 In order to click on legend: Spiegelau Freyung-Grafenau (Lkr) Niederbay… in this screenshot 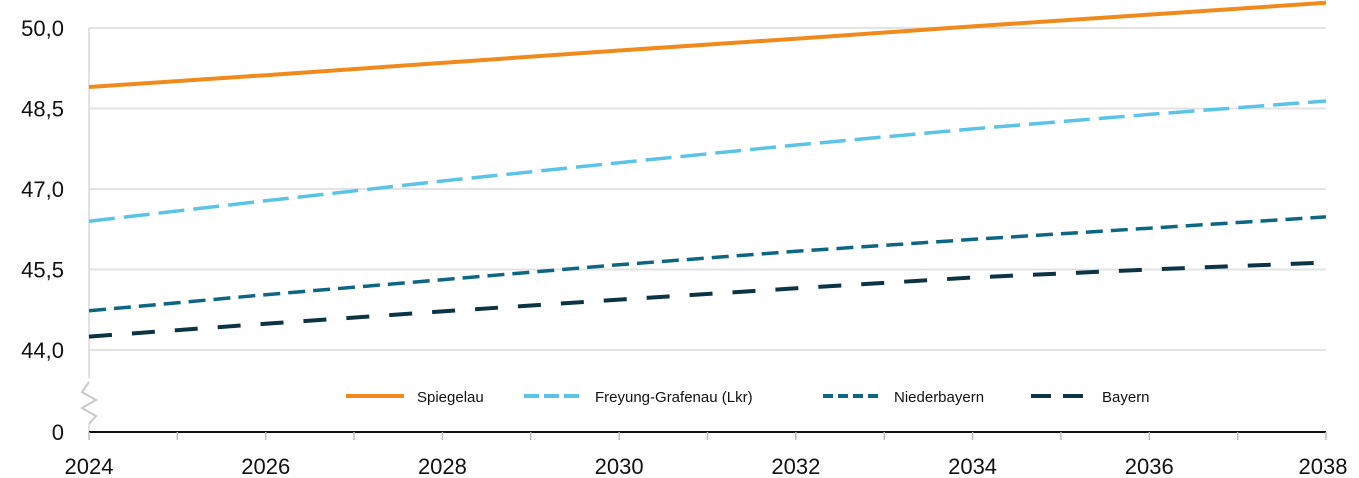, I will do `click(748, 397)`.